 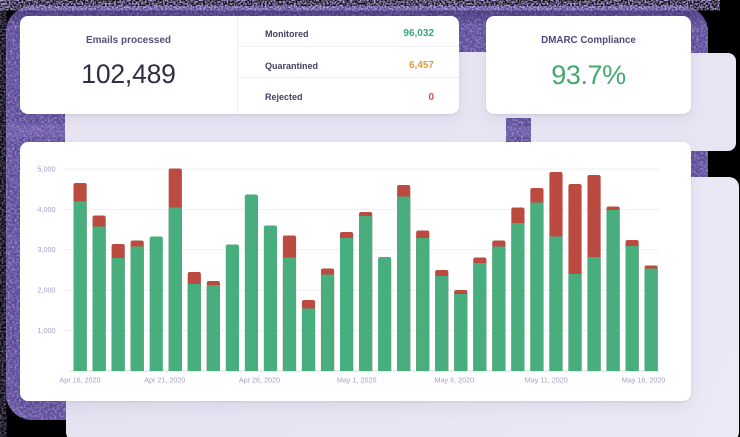 I want to click on svg-text: May 1, 2020, so click(x=357, y=380).